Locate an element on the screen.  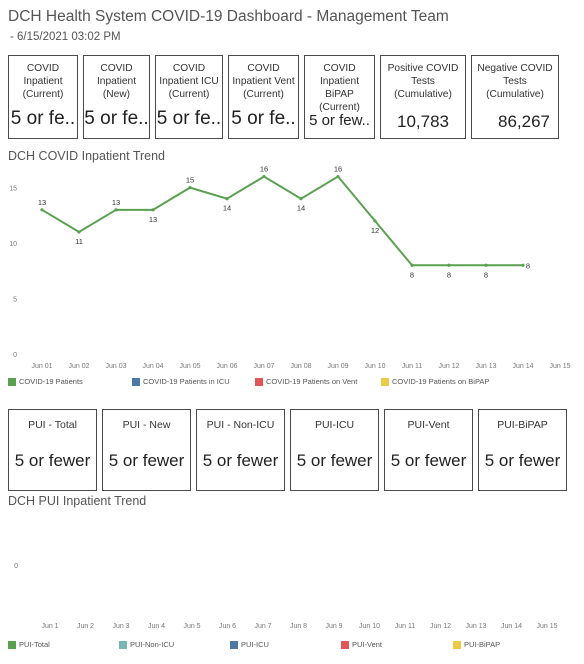
y-tick-label: 10 is located at coordinates (13, 244).